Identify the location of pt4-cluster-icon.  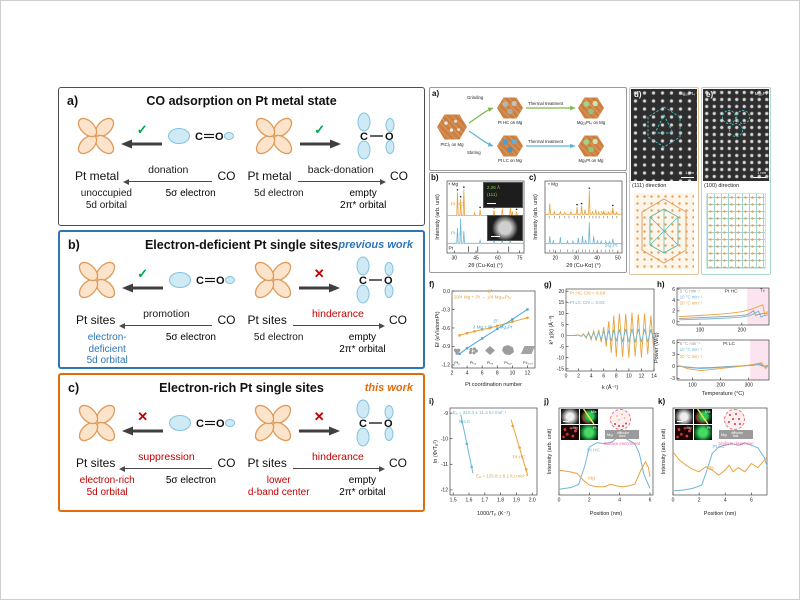
(457, 351).